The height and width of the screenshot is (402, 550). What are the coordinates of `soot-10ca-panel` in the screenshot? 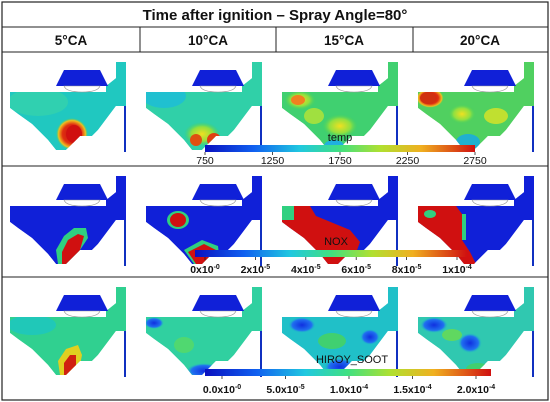 It's located at (204, 332).